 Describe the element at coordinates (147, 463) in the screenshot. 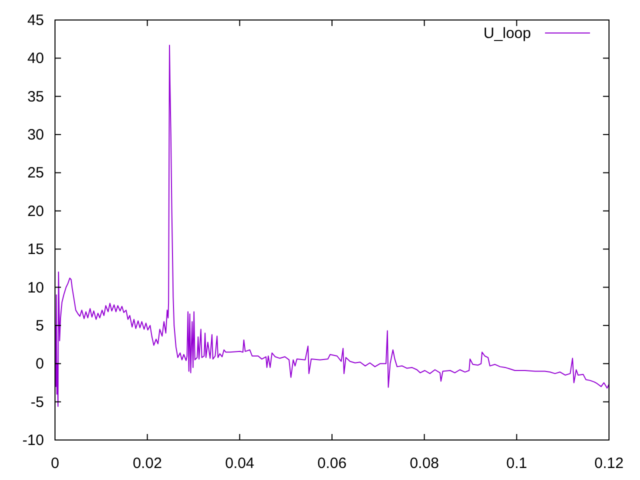

I see `x-tick-label: 0.02` at that location.